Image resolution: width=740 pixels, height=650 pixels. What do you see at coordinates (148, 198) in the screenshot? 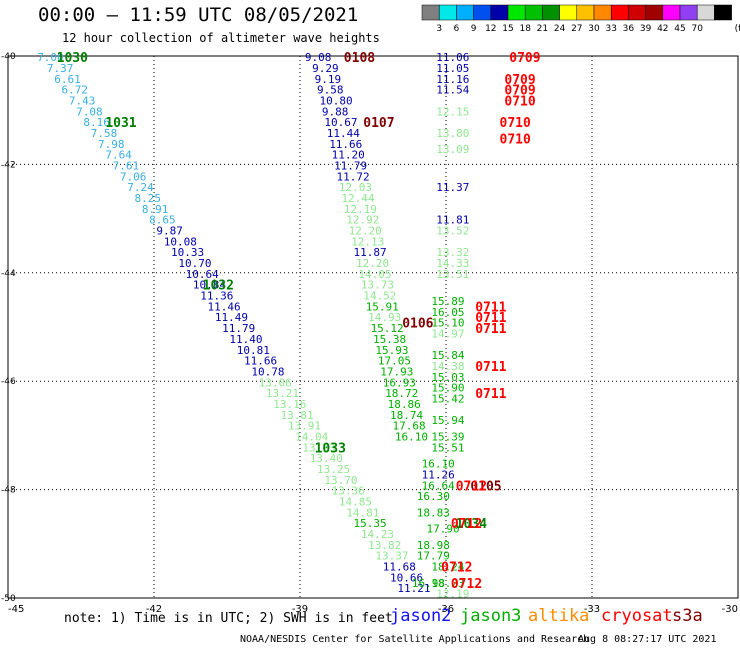
I see `data-point-label: 8.25` at bounding box center [148, 198].